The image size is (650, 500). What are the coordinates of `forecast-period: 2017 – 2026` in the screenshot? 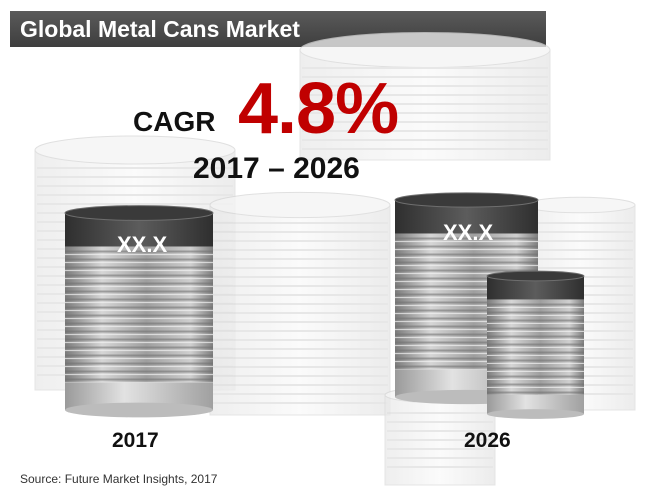 It's located at (276, 168).